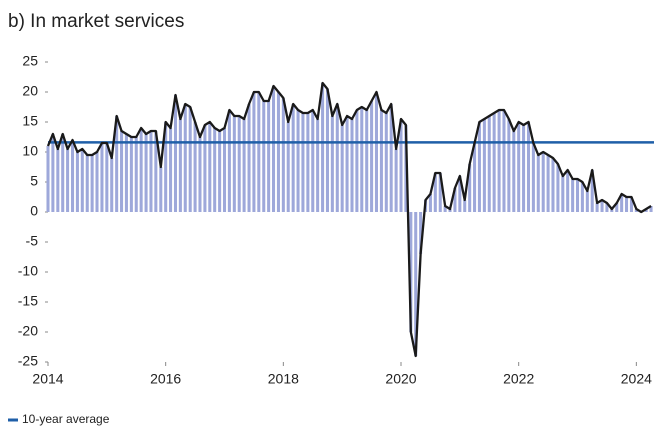 The height and width of the screenshot is (435, 670). What do you see at coordinates (47, 379) in the screenshot?
I see `x-tick-label: 2014` at bounding box center [47, 379].